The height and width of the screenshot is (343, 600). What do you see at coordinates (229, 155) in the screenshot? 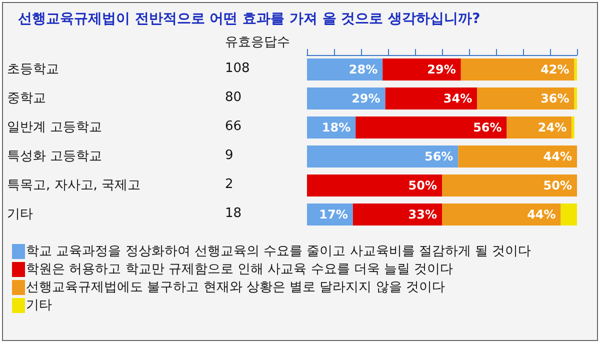
I see `text: 9` at bounding box center [229, 155].